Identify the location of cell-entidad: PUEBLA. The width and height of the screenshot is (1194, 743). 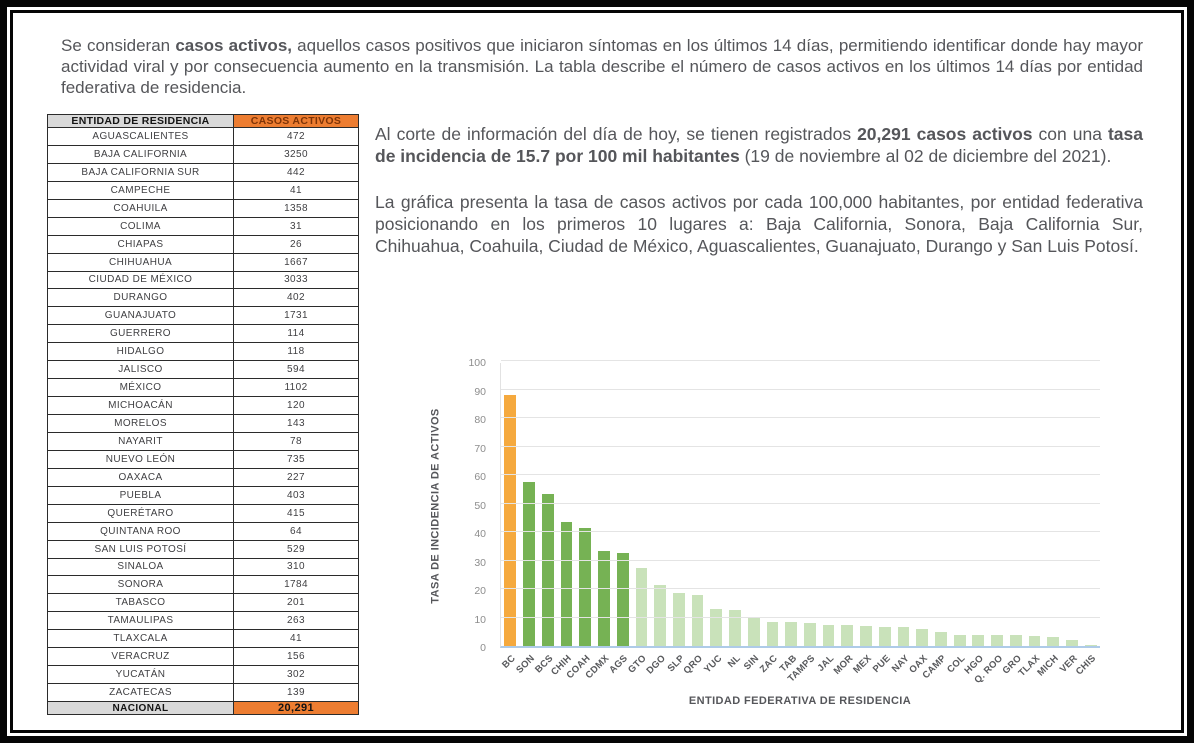
(140, 495).